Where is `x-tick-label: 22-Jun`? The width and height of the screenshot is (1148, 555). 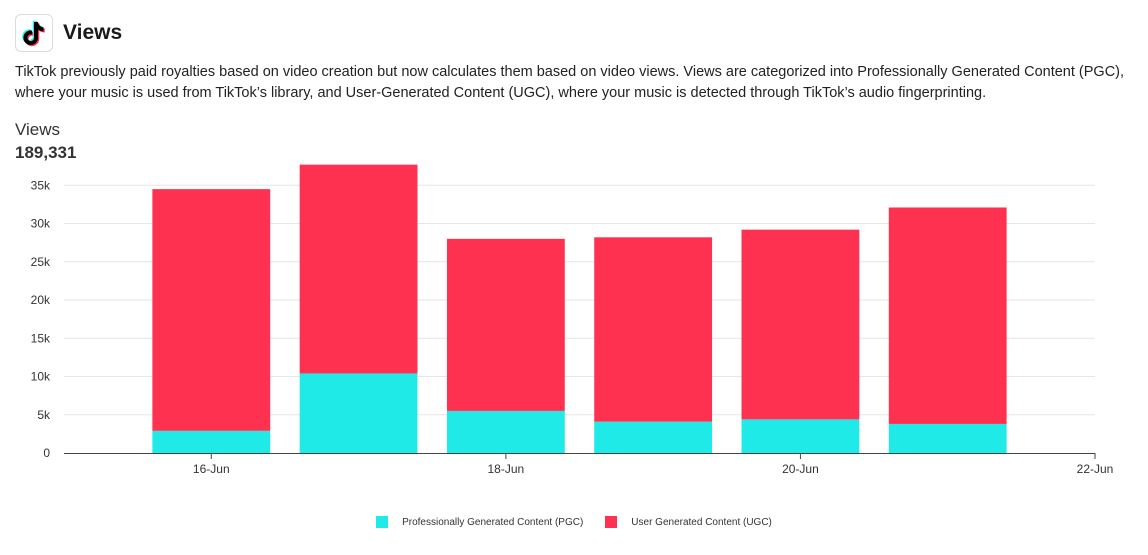 x-tick-label: 22-Jun is located at coordinates (1095, 469).